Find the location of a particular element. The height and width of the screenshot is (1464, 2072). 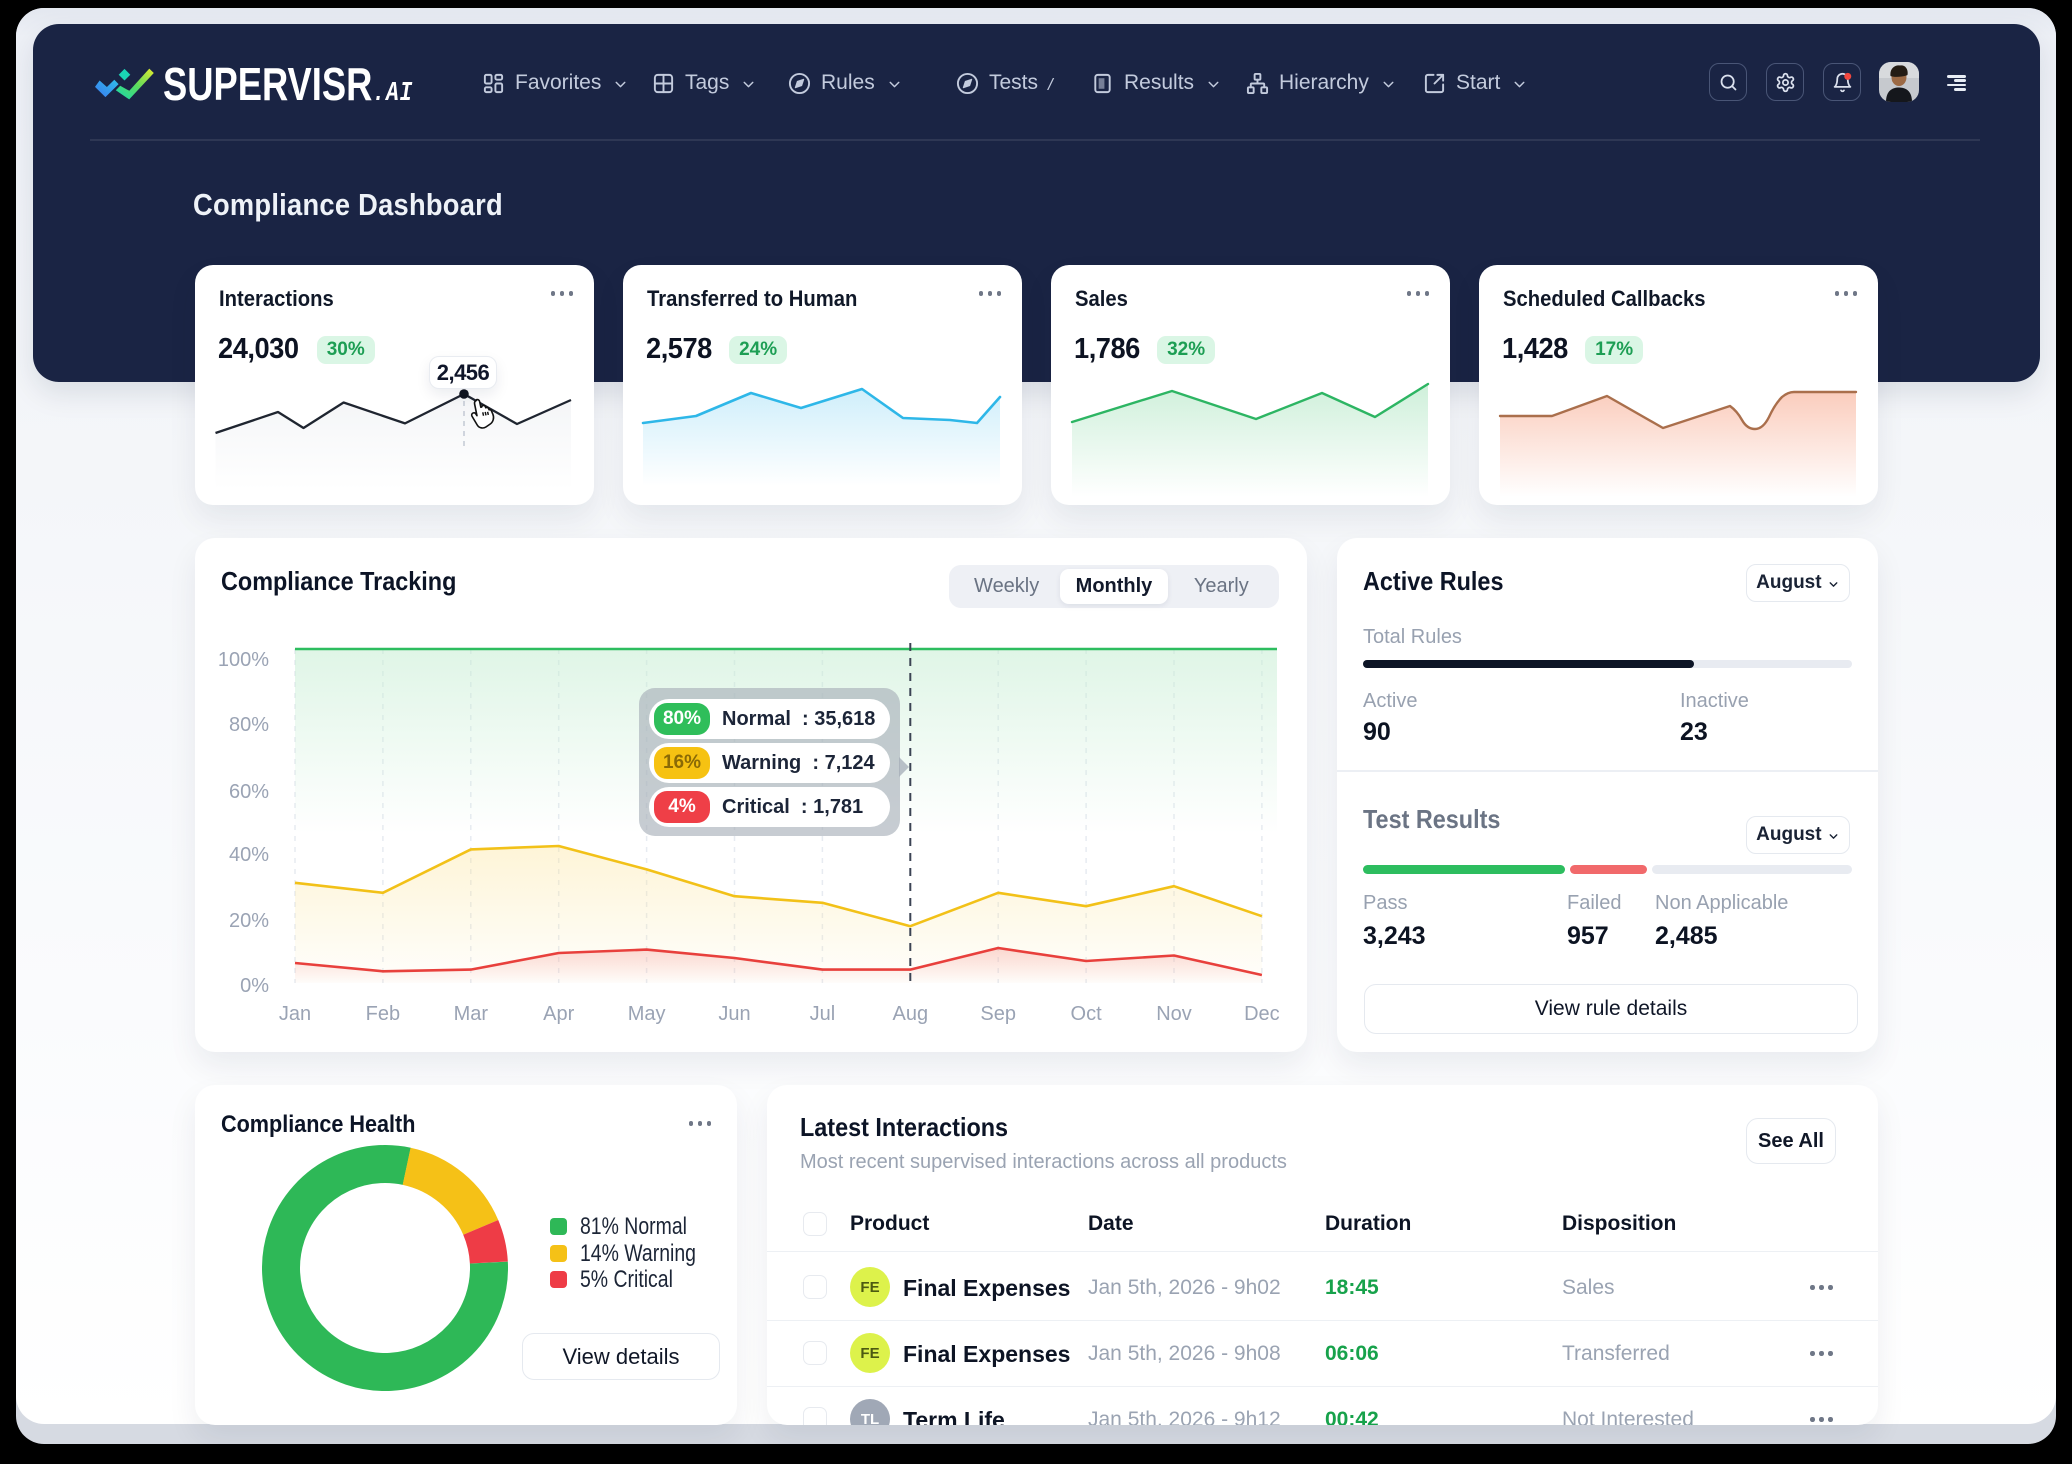

svg-text: 20% is located at coordinates (249, 921).